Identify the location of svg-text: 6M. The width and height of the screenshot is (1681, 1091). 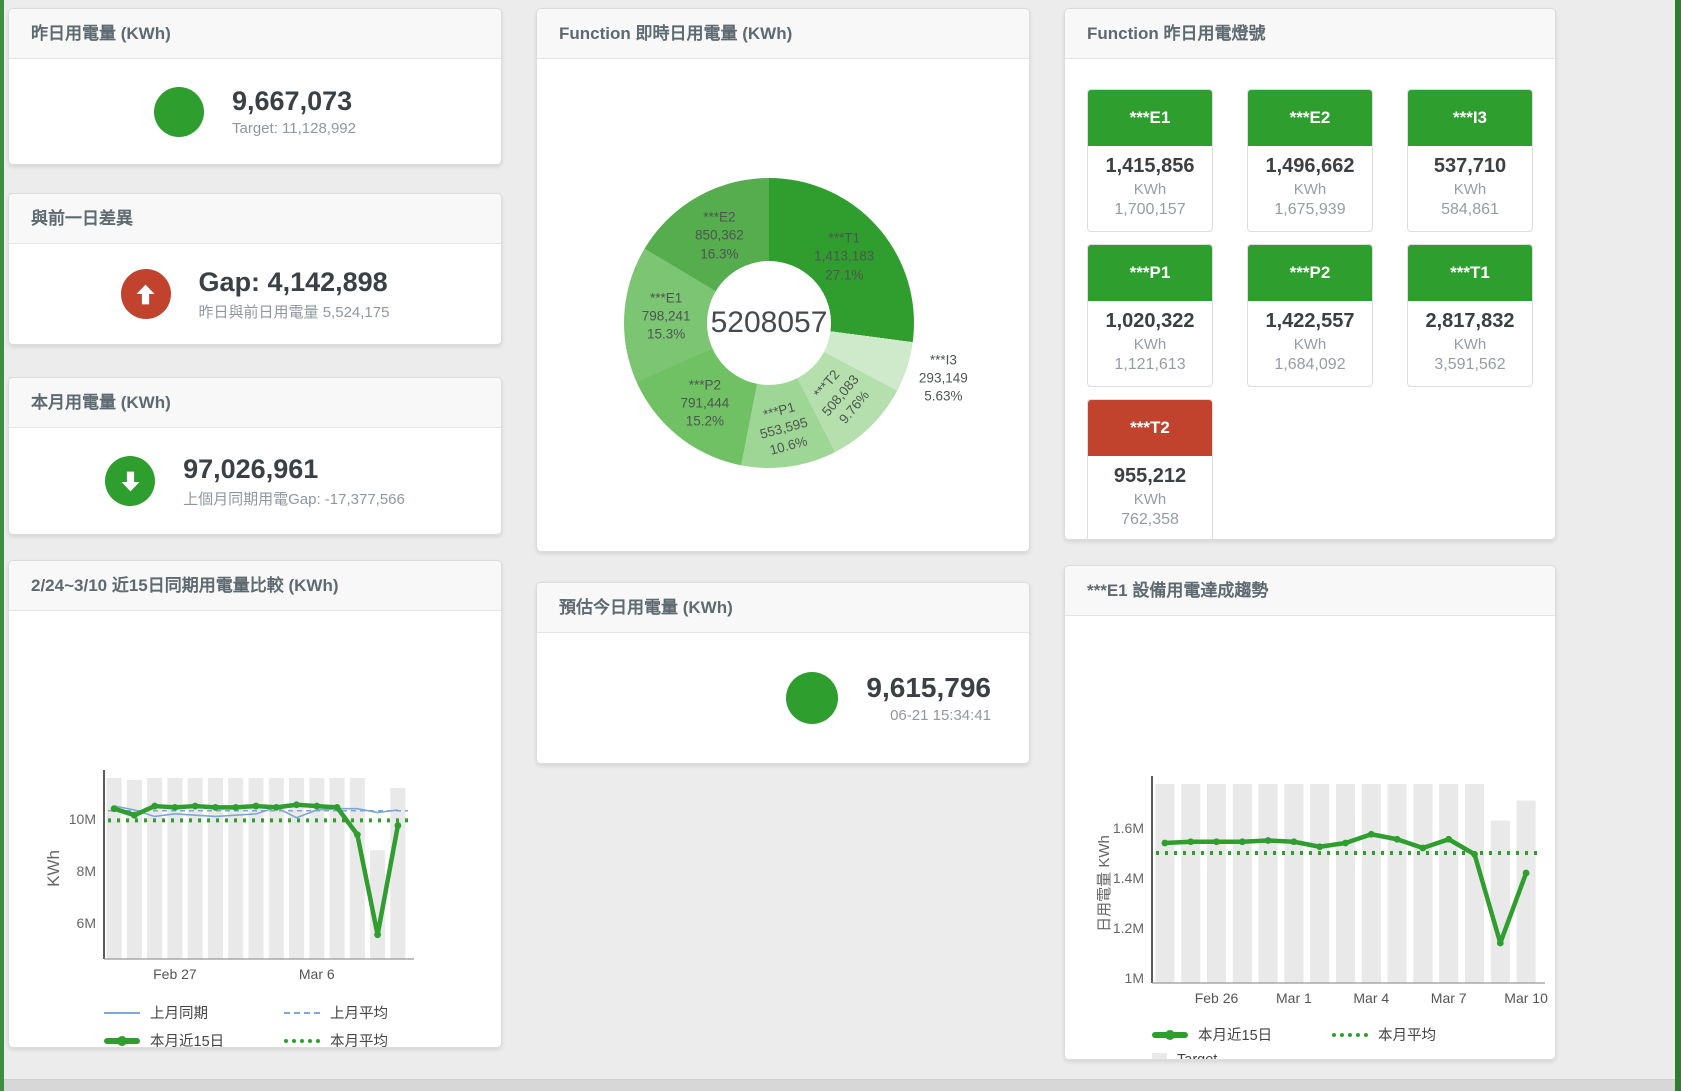
(86, 923).